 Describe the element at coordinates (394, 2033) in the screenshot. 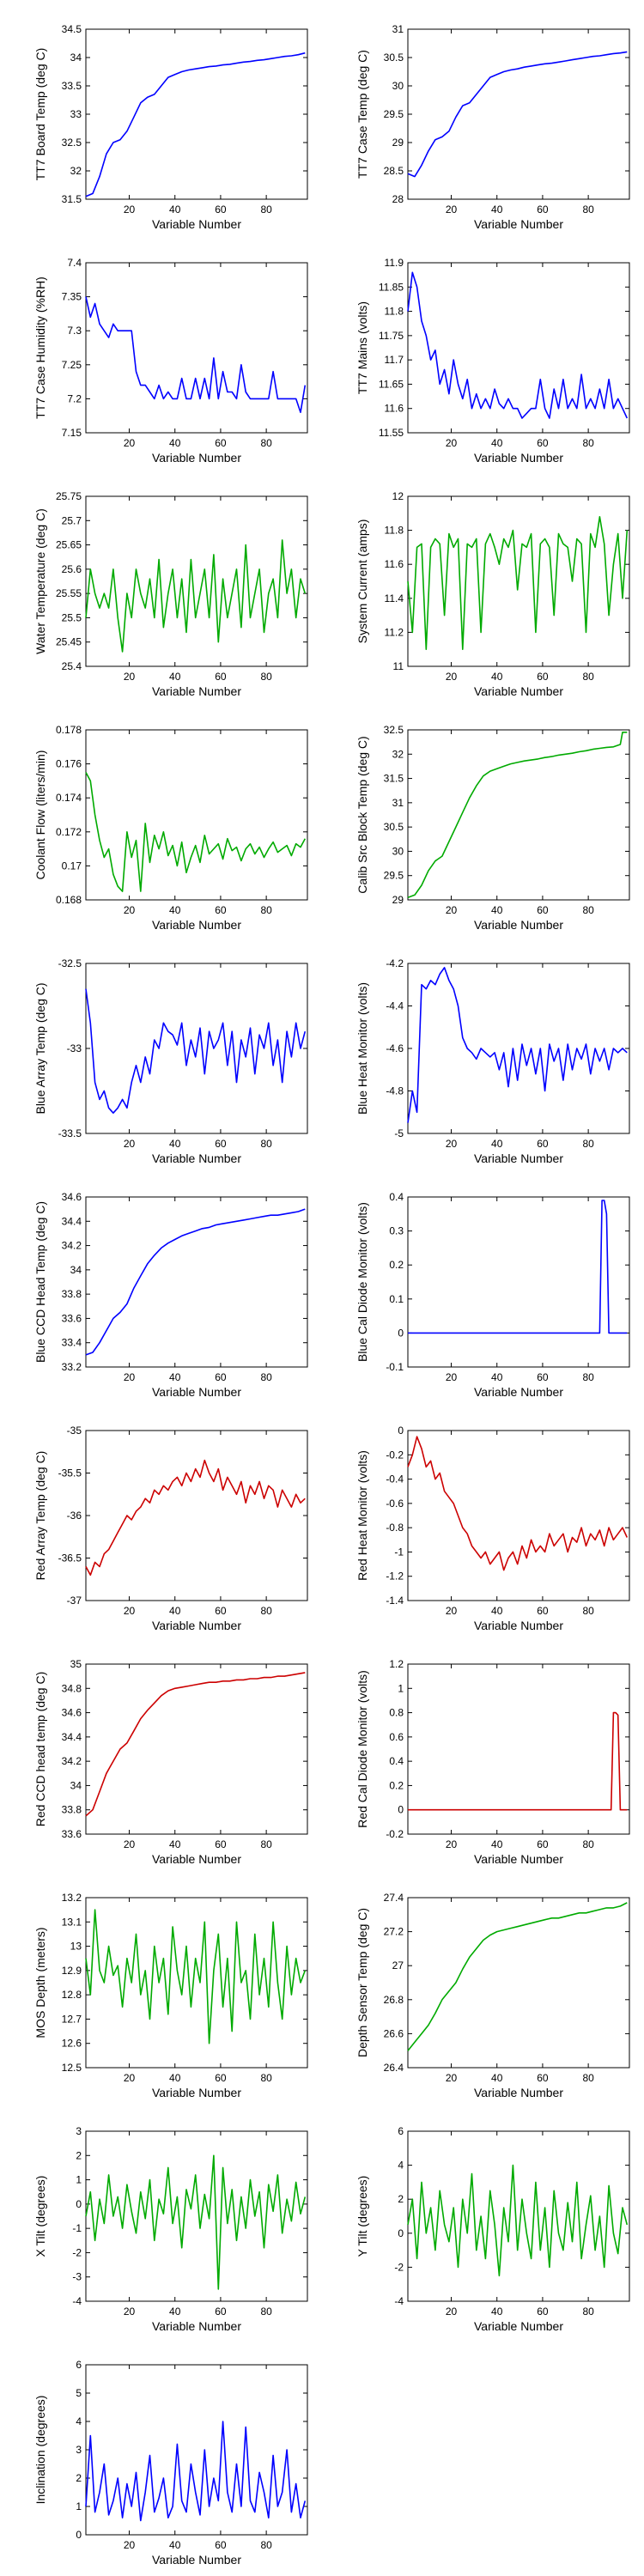

I see `y-tick-label: 26.6` at that location.